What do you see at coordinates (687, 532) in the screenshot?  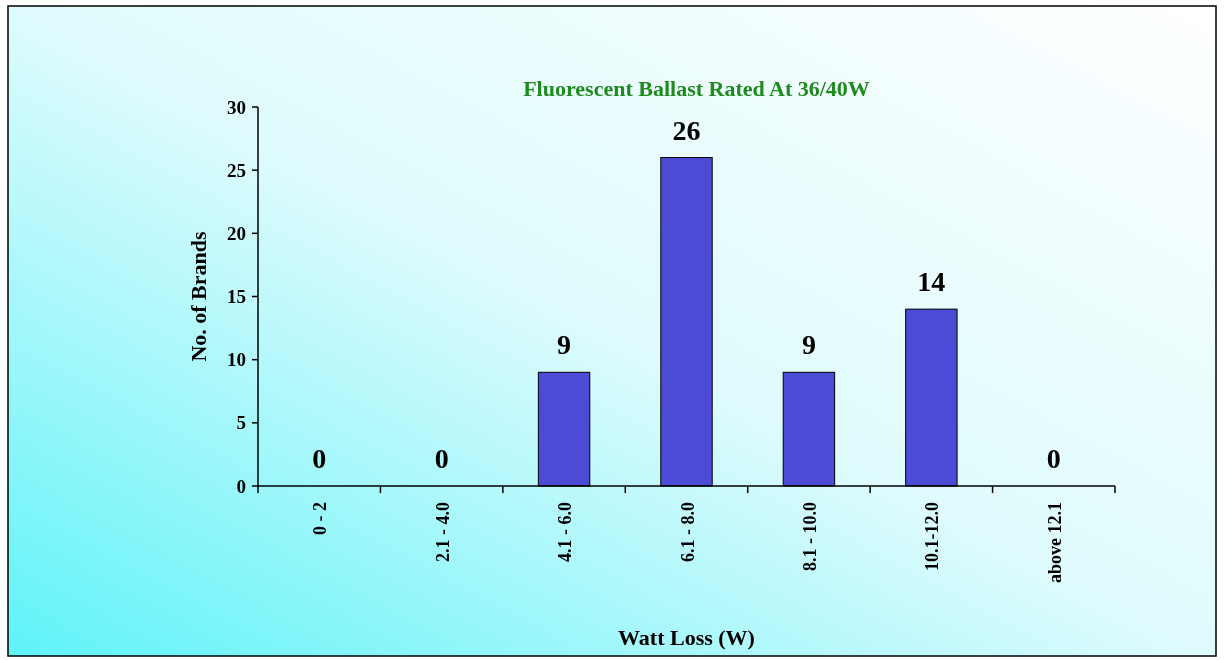 I see `x-tick-label: 6.1 - 8.0` at bounding box center [687, 532].